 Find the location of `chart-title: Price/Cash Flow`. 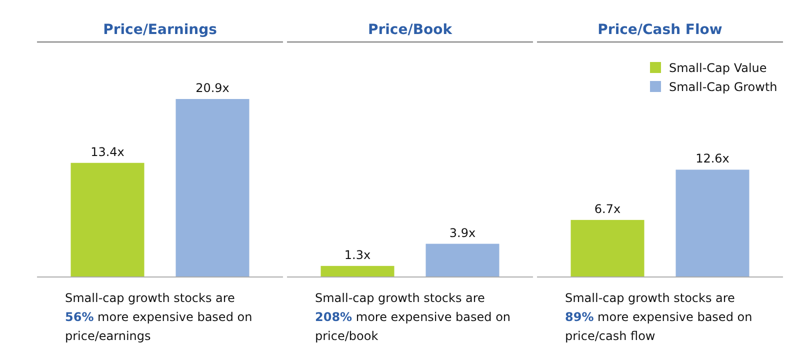

chart-title: Price/Cash Flow is located at coordinates (660, 30).